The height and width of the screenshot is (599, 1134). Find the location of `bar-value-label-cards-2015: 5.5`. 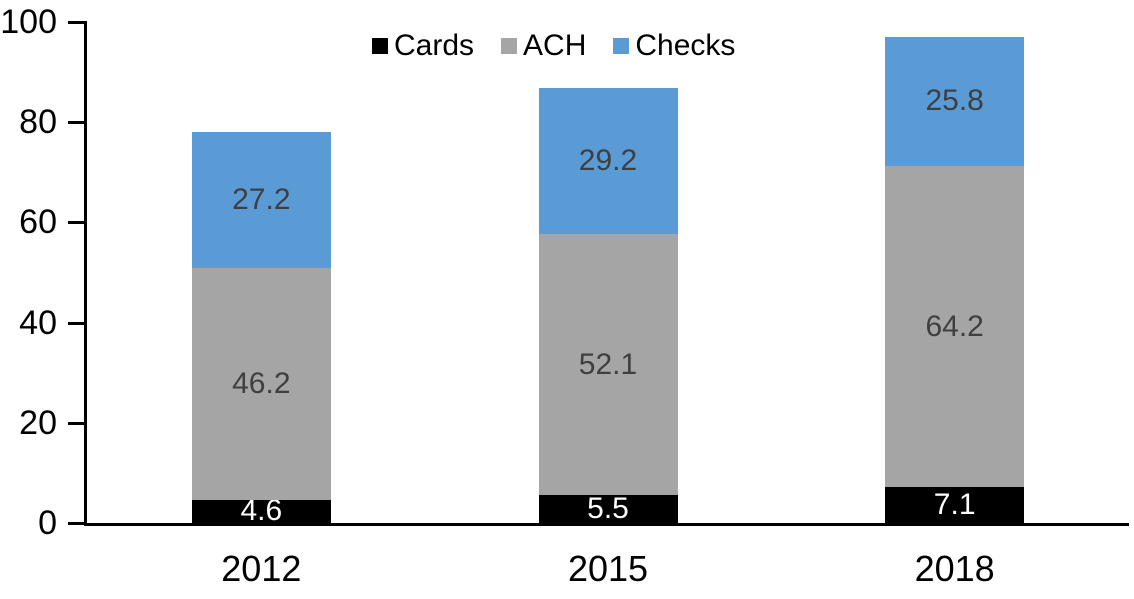

bar-value-label-cards-2015: 5.5 is located at coordinates (608, 509).